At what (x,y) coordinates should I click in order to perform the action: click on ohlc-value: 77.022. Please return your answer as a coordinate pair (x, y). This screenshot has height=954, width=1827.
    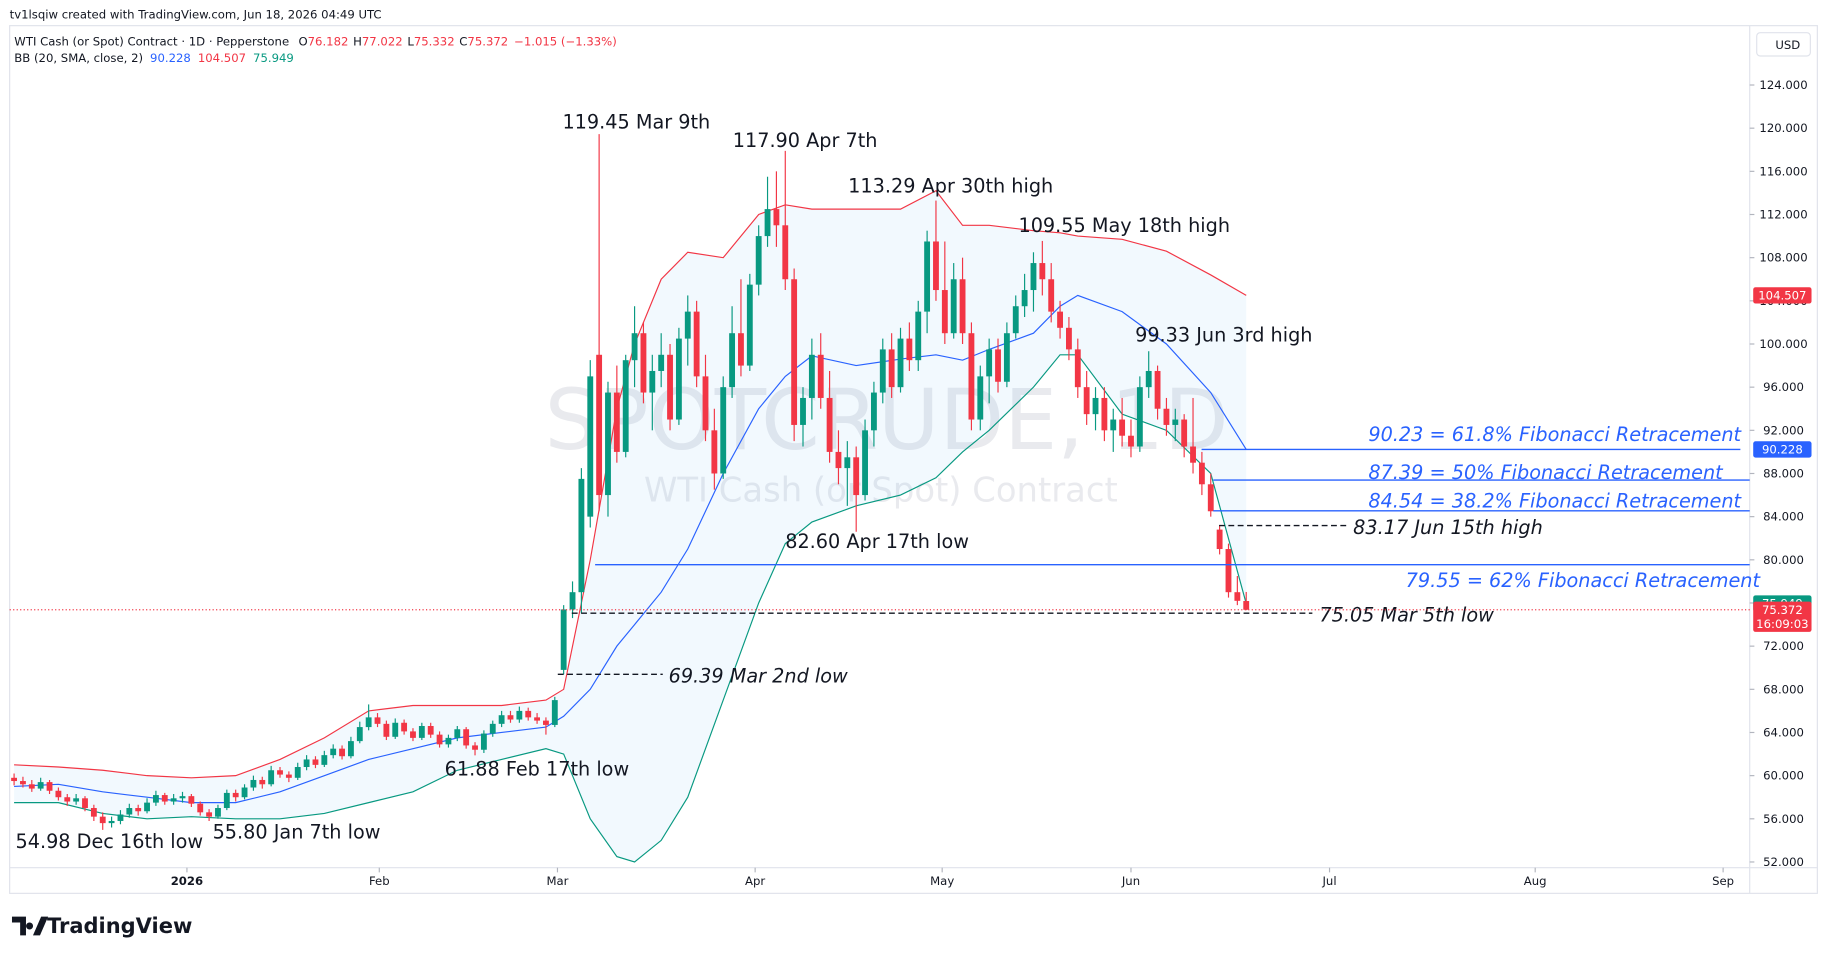
    Looking at the image, I should click on (382, 41).